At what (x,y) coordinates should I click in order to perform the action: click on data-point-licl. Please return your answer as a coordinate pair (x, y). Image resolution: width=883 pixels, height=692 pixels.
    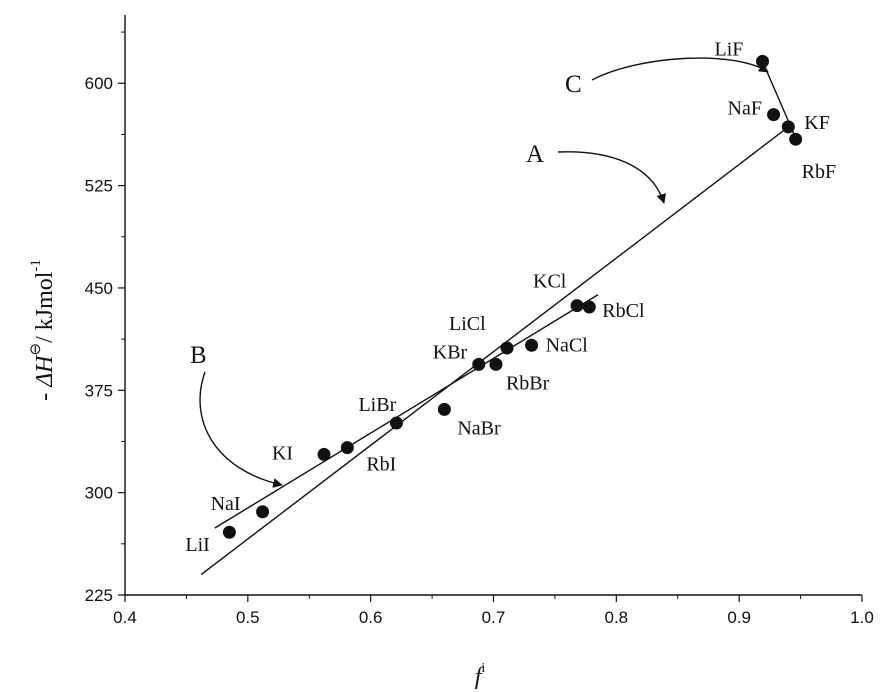
    Looking at the image, I should click on (507, 348).